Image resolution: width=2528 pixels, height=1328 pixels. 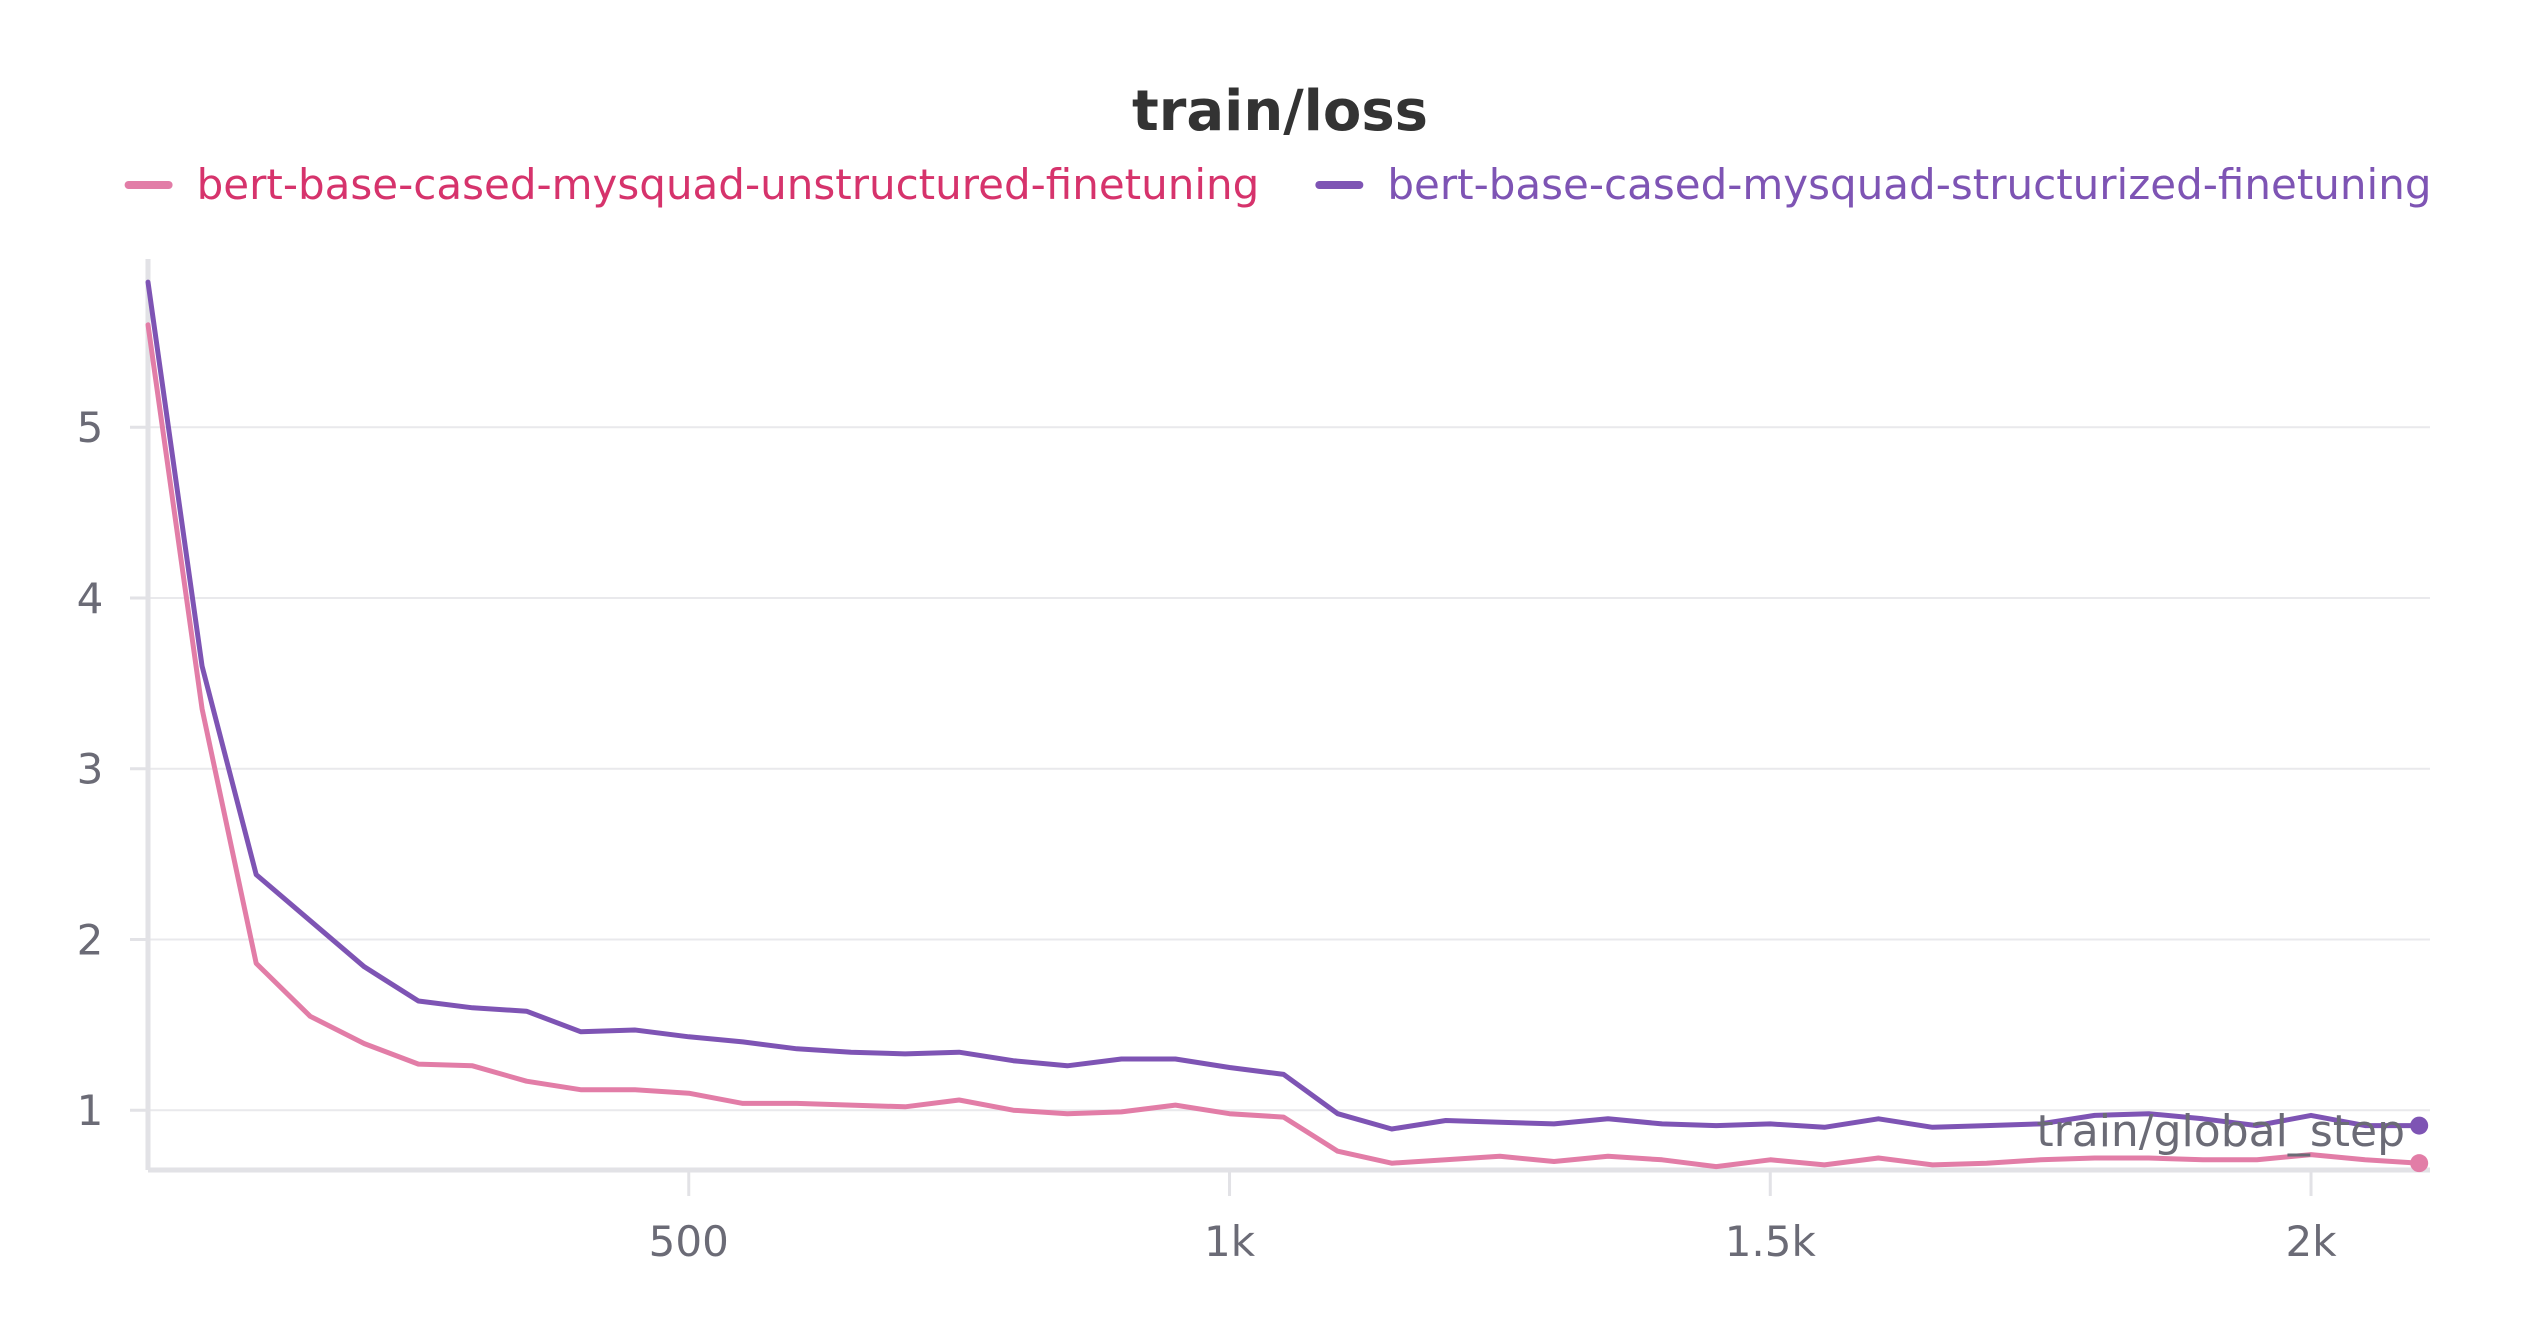 I want to click on x-tick-label: 1.5k, so click(x=1771, y=1241).